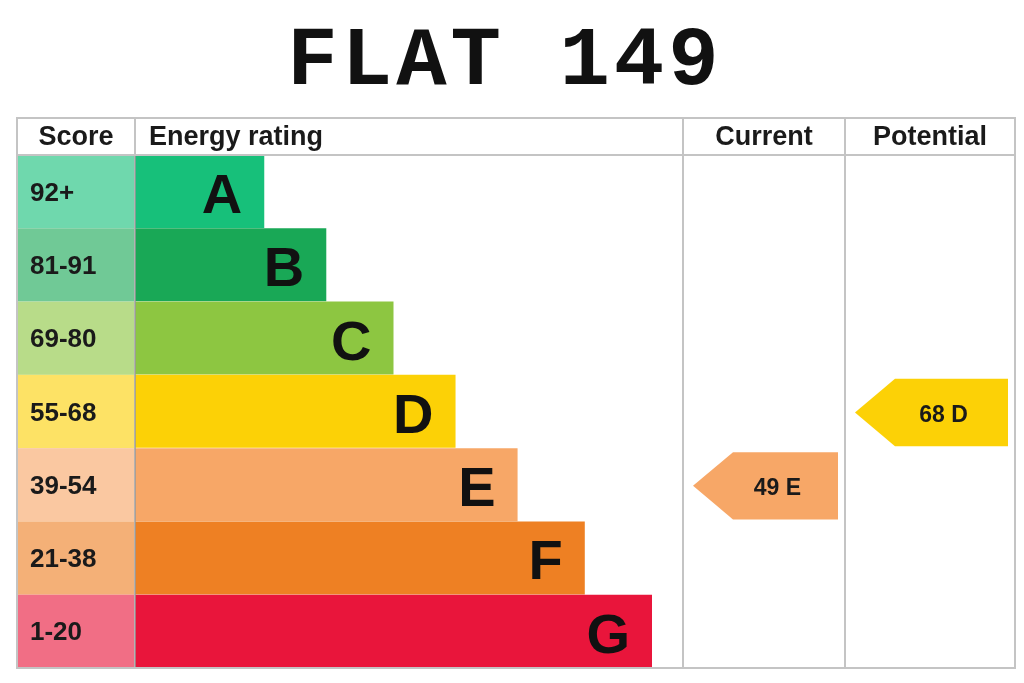 Image resolution: width=1024 pixels, height=683 pixels. Describe the element at coordinates (943, 413) in the screenshot. I see `text: 68 D` at that location.